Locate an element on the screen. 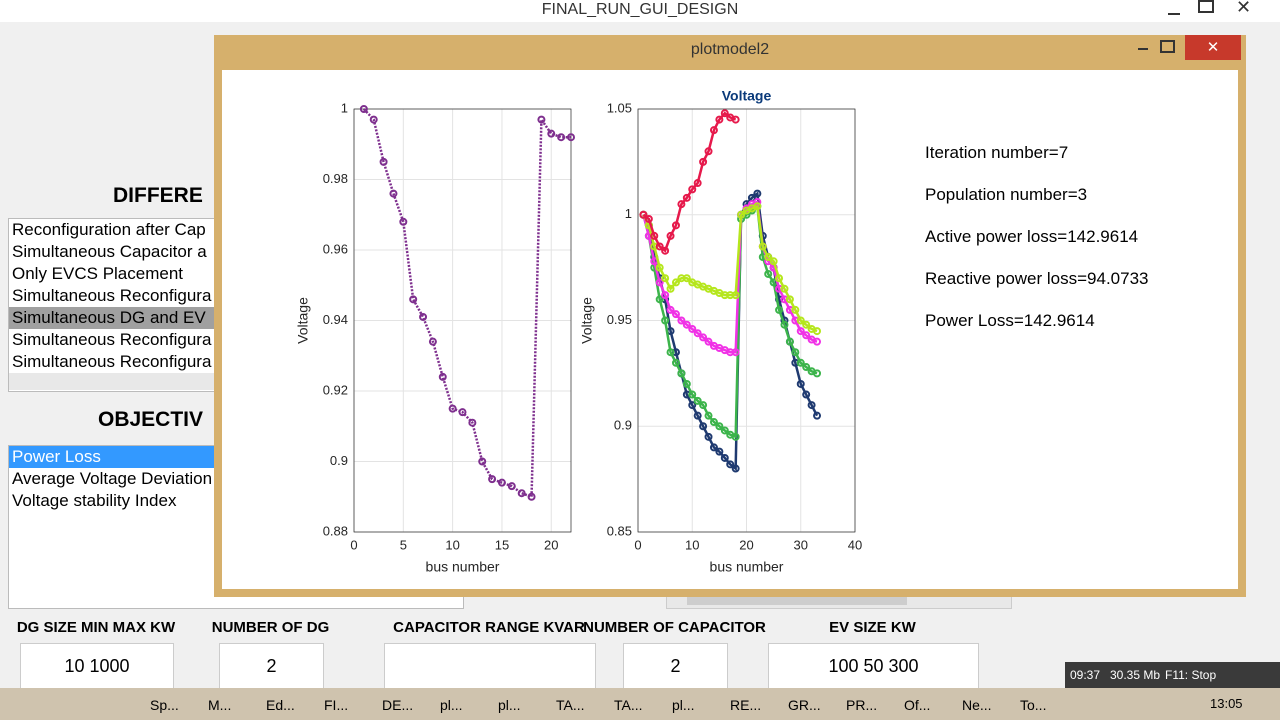  scroll-thumb is located at coordinates (797, 599).